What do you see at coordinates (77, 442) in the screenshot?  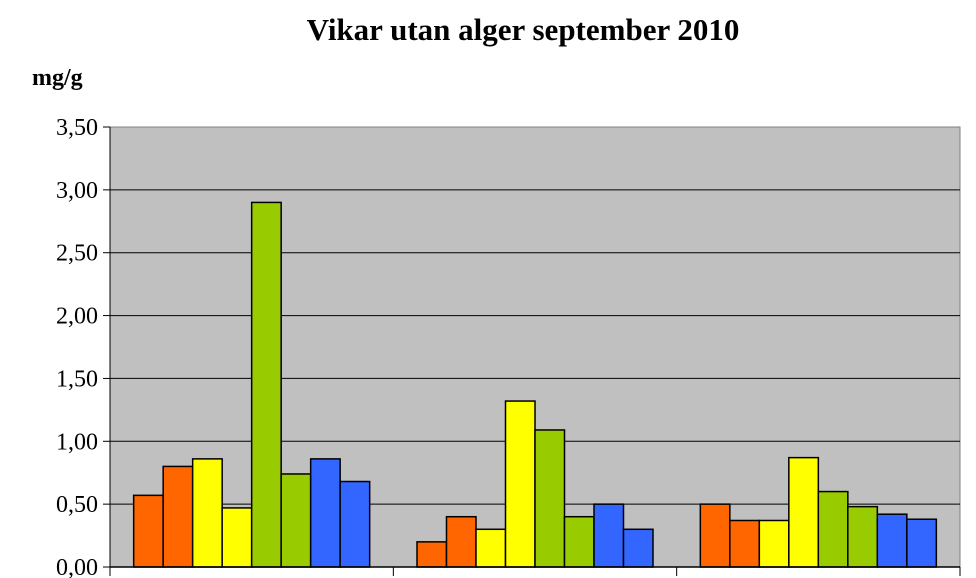 I see `y-tick-label: 1,00` at bounding box center [77, 442].